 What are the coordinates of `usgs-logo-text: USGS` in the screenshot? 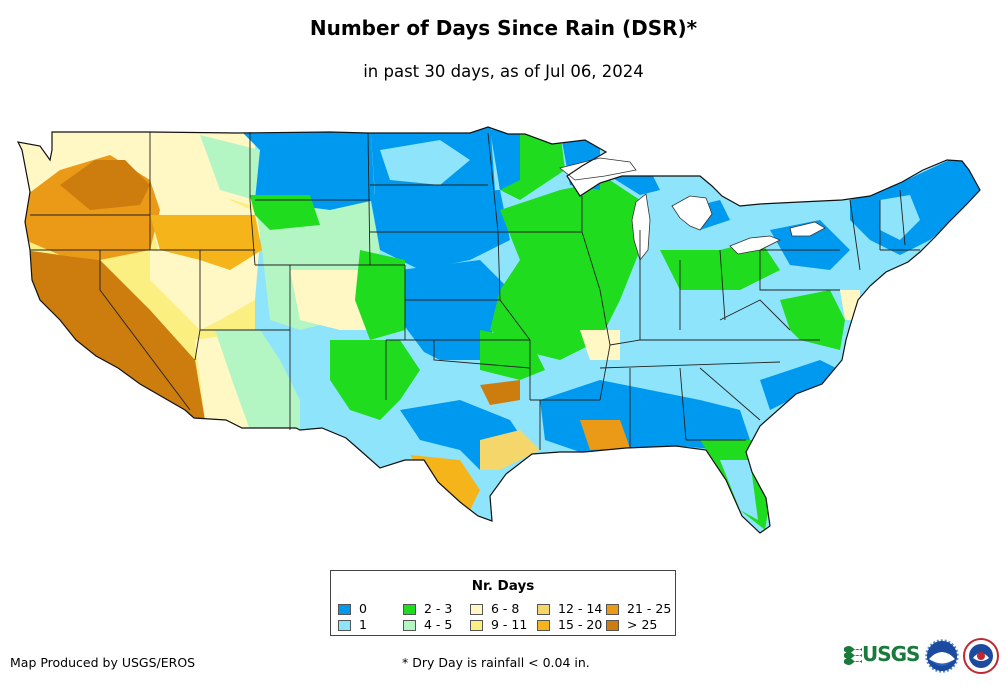 It's located at (891, 654).